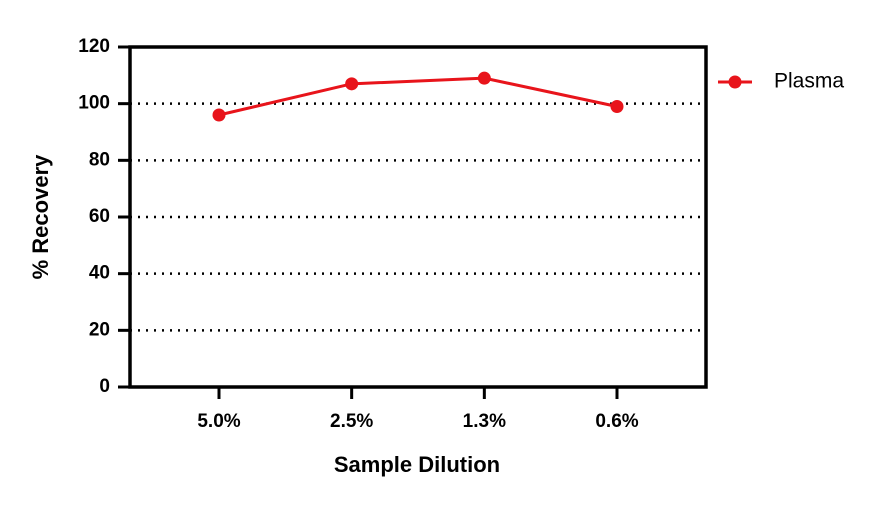 This screenshot has width=892, height=507. Describe the element at coordinates (417, 464) in the screenshot. I see `x-axis-title: Sample Dilution` at that location.